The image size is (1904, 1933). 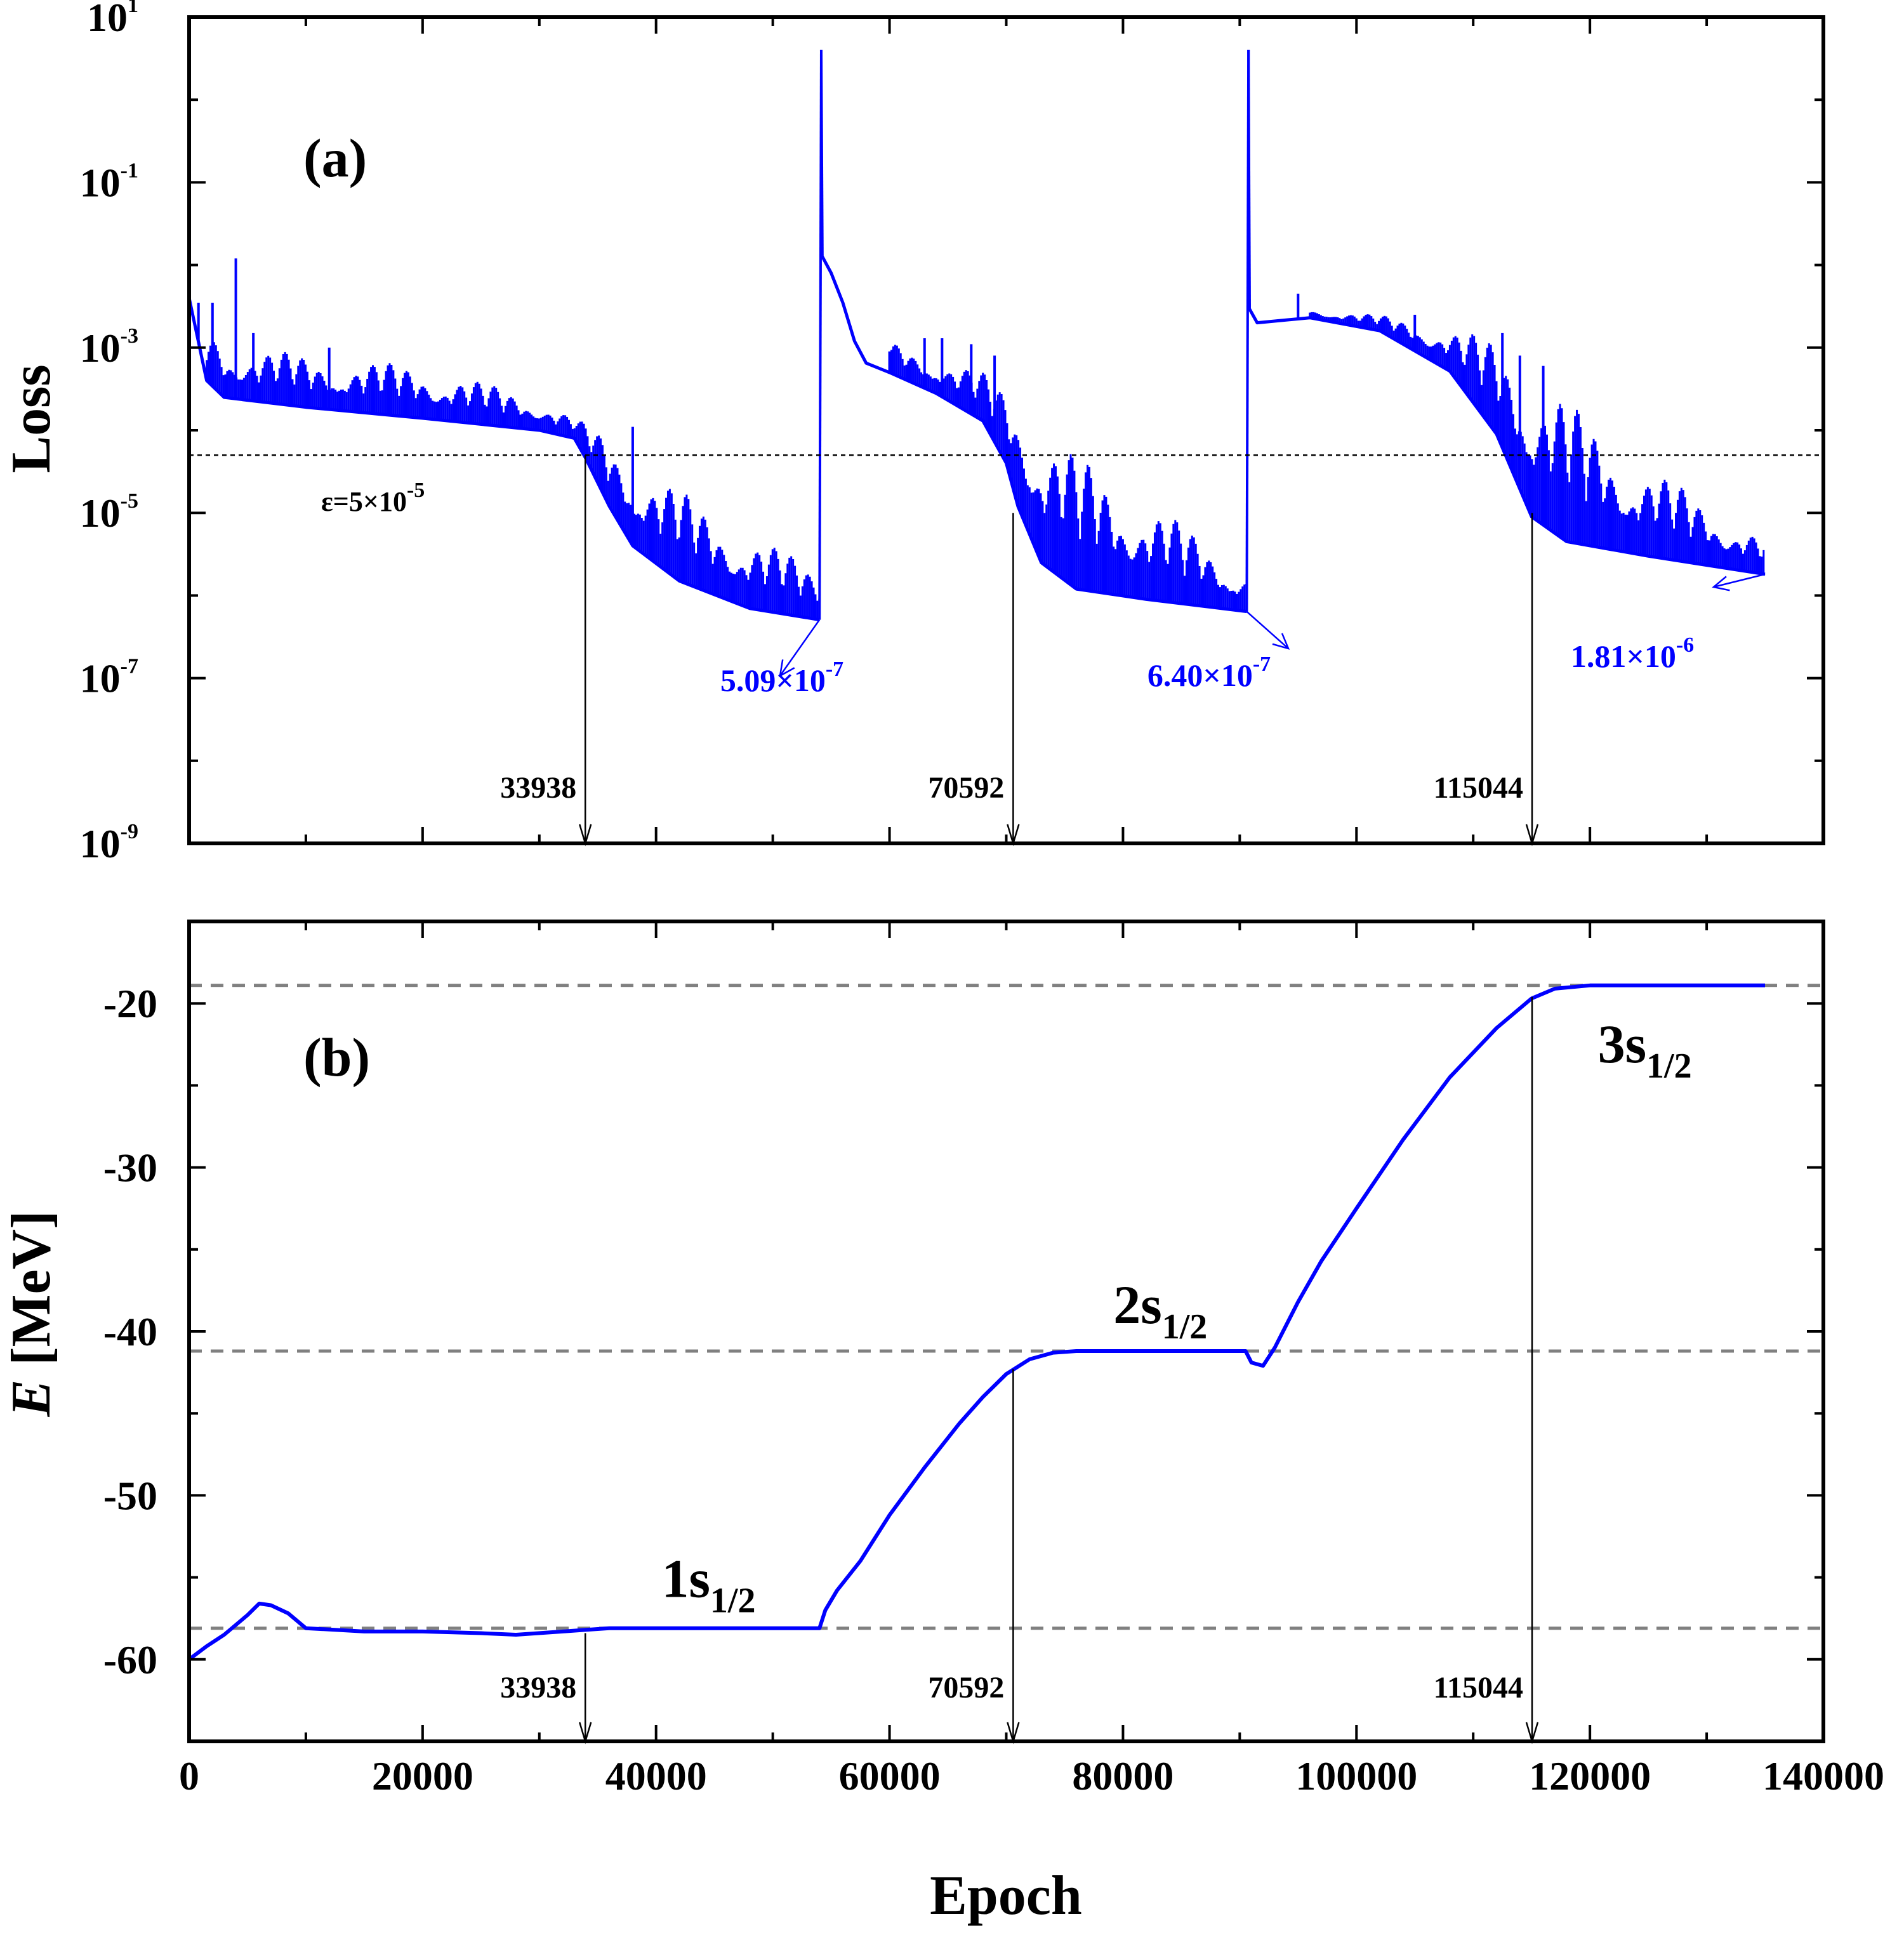 I want to click on epoch-xtick-label: 100000, so click(x=1356, y=1775).